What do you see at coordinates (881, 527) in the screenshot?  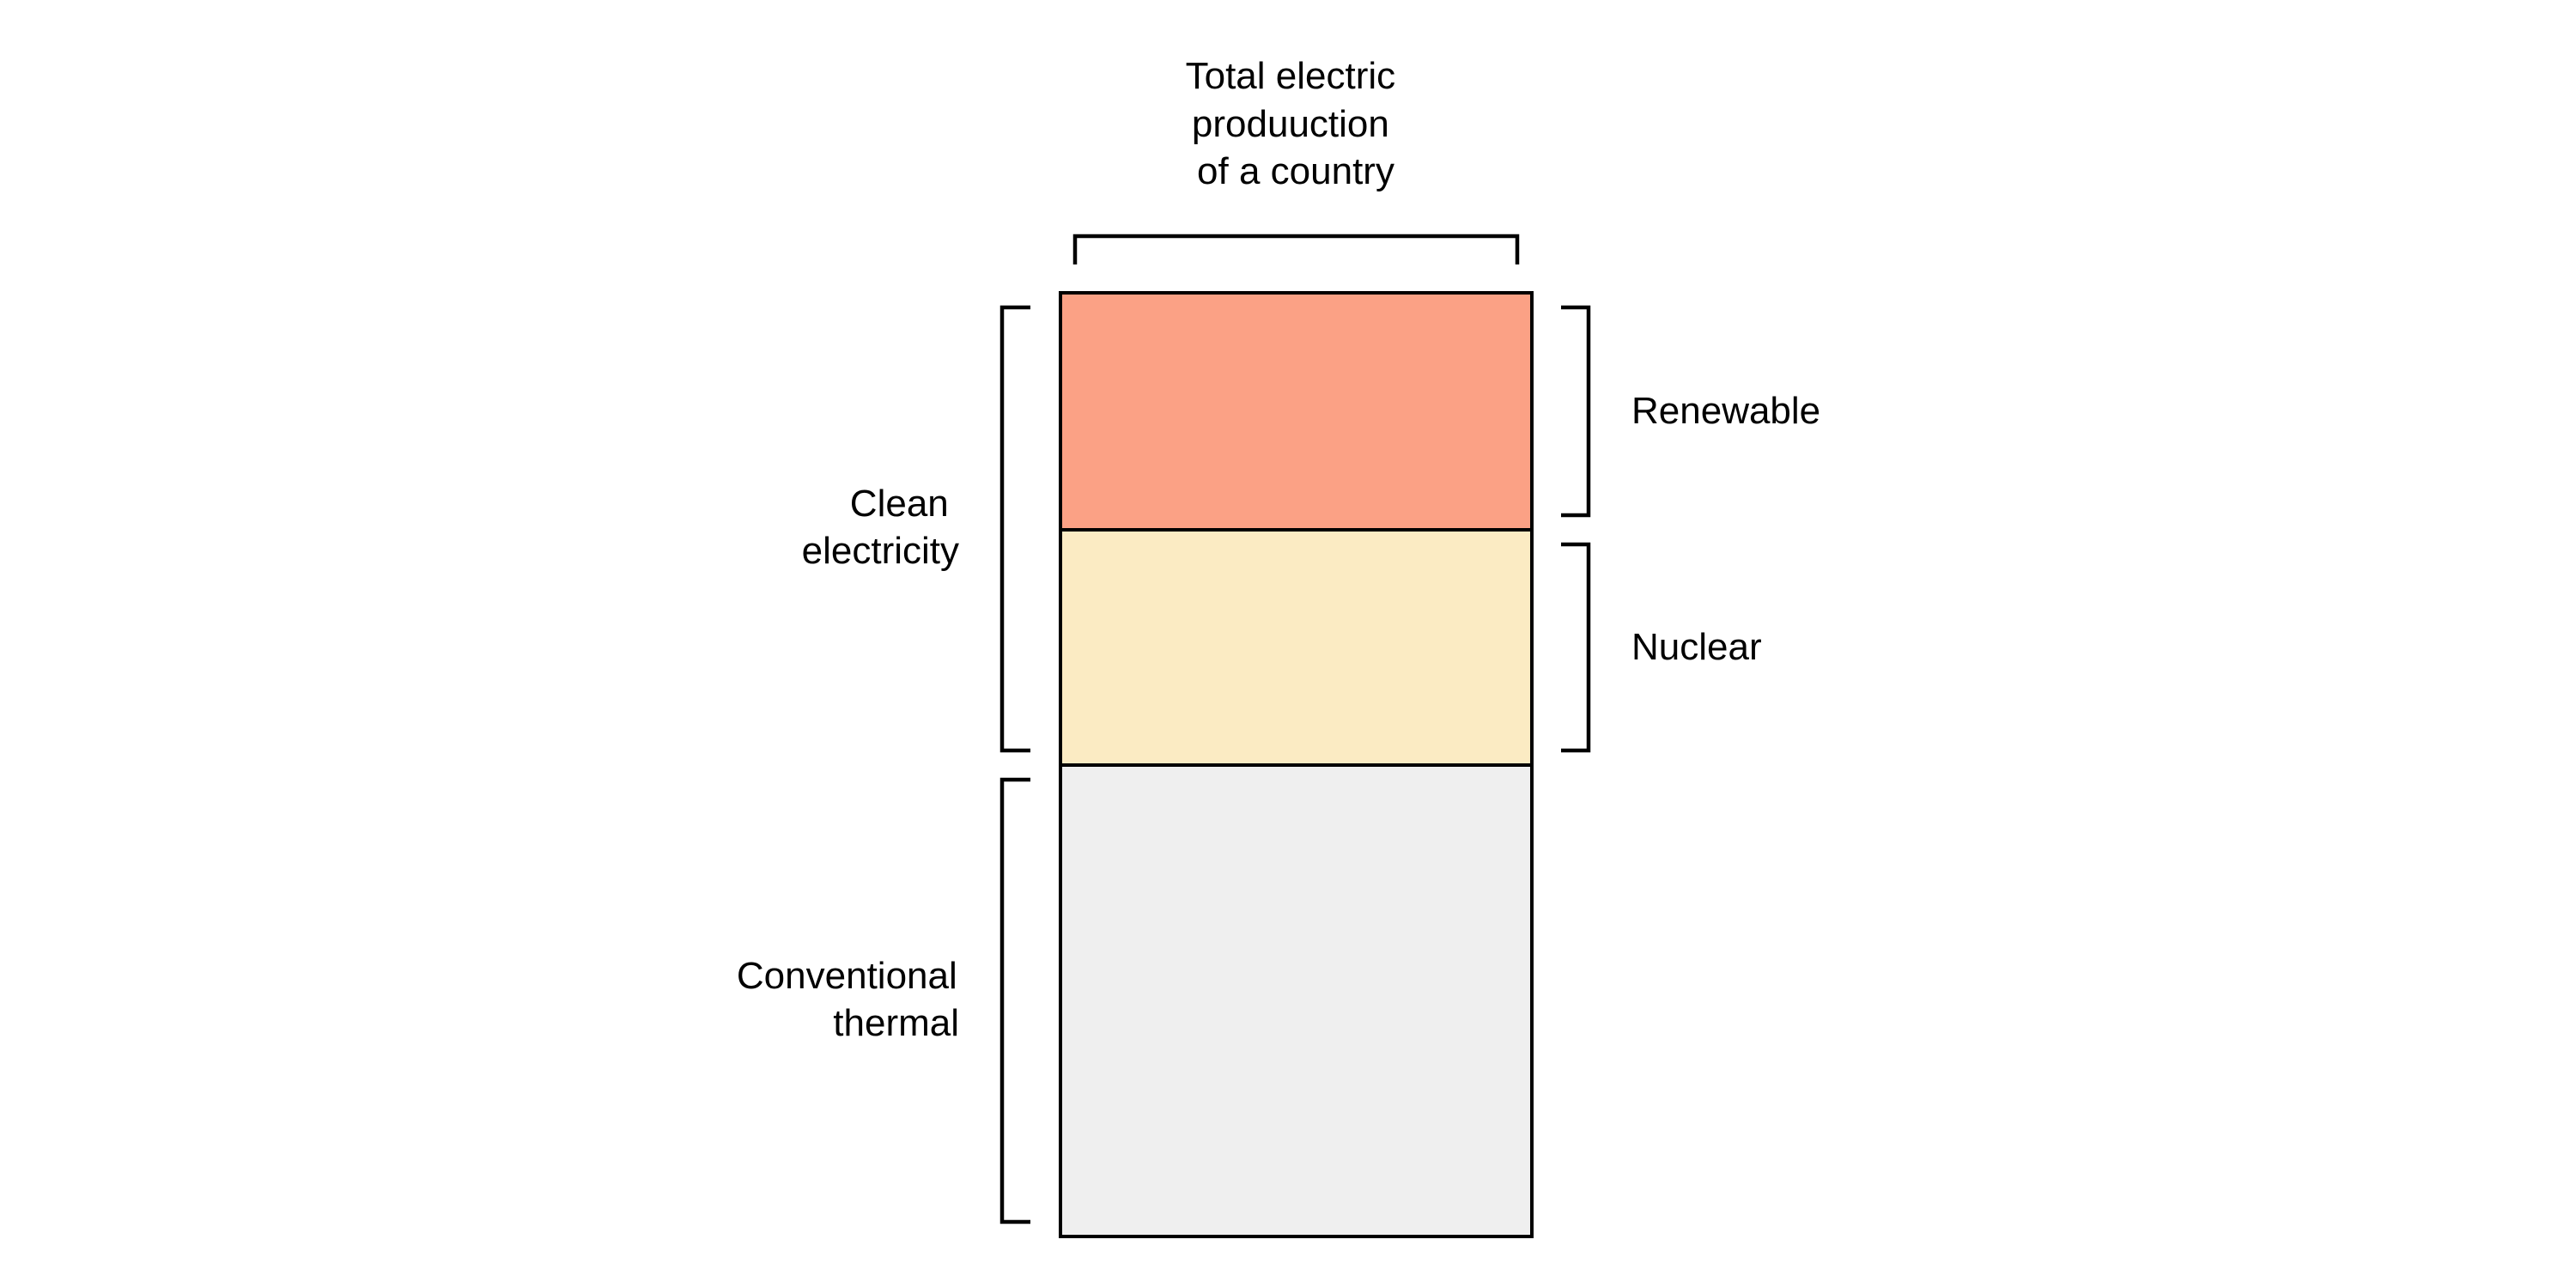 I see `label-clean-electricity: Clean electricity` at bounding box center [881, 527].